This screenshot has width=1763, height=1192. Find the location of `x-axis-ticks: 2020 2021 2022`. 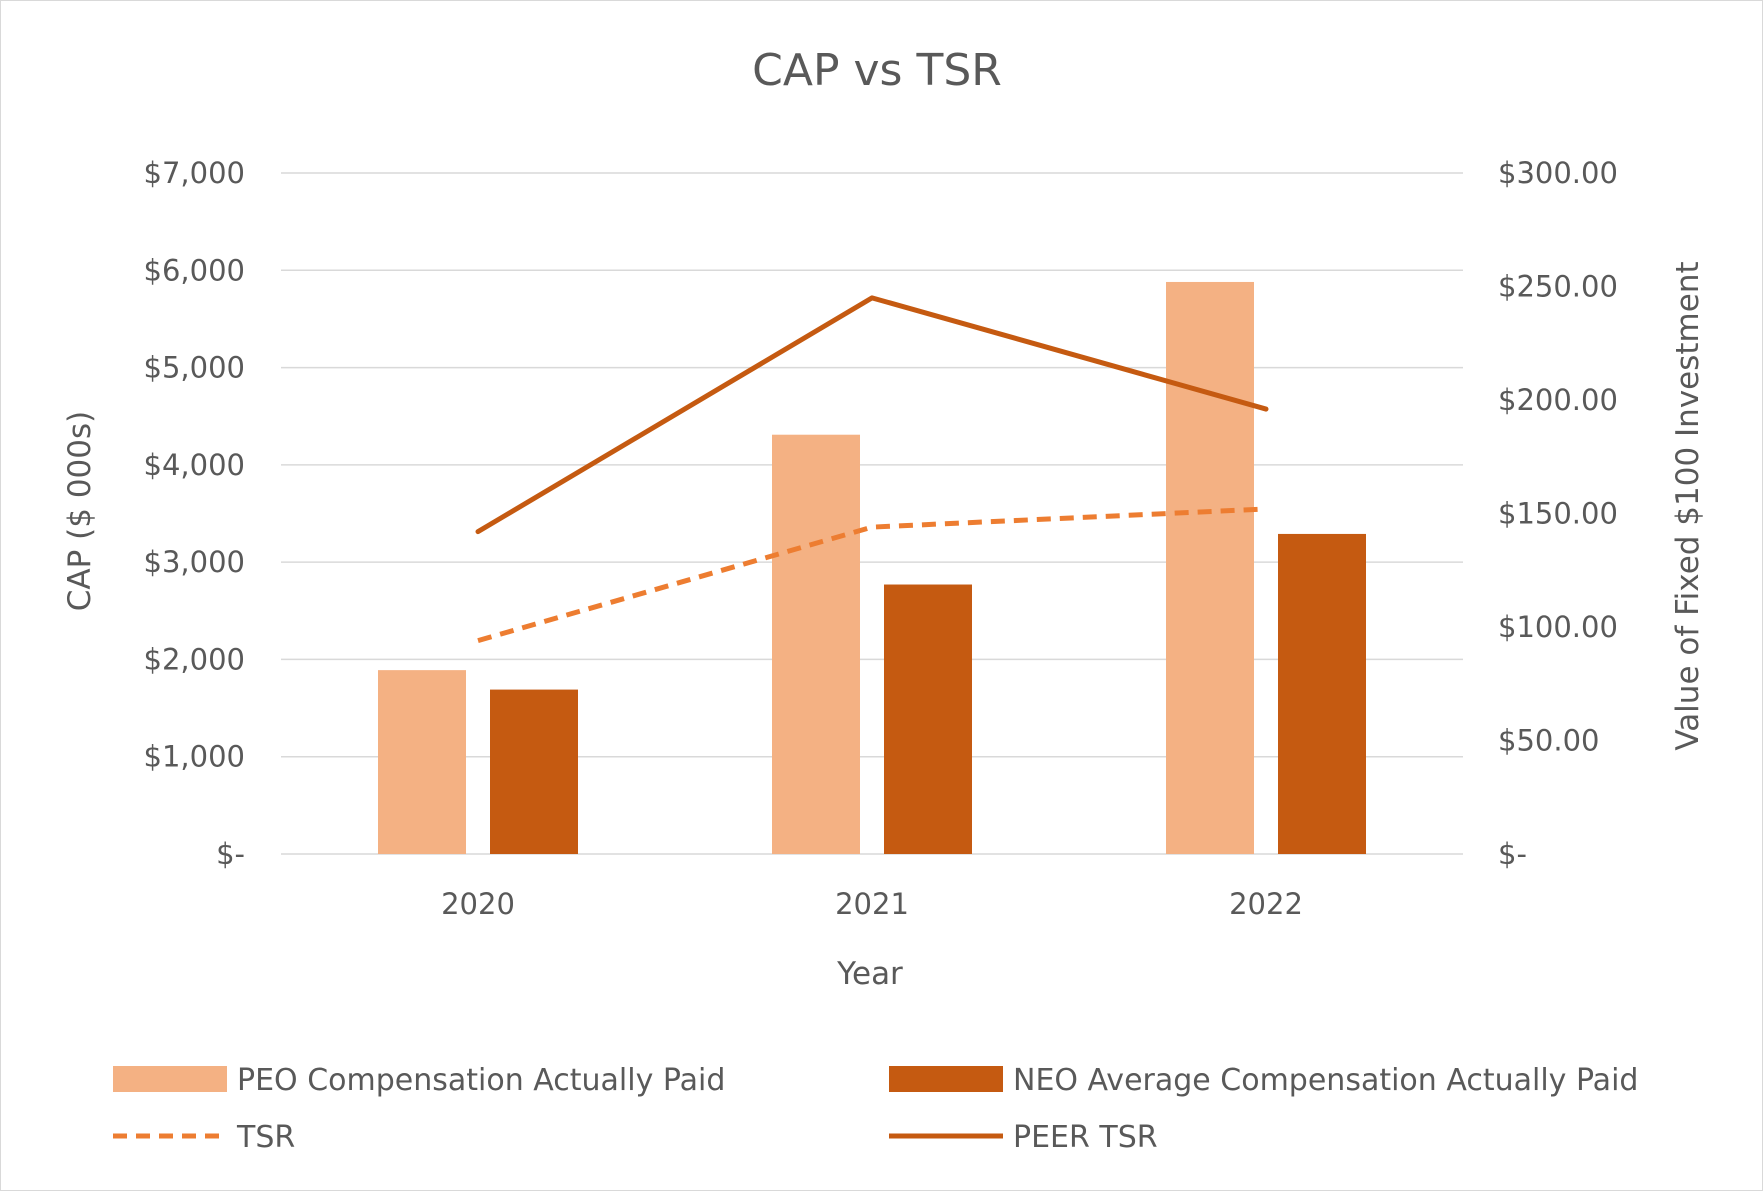

x-axis-ticks: 2020 2021 2022 is located at coordinates (872, 904).